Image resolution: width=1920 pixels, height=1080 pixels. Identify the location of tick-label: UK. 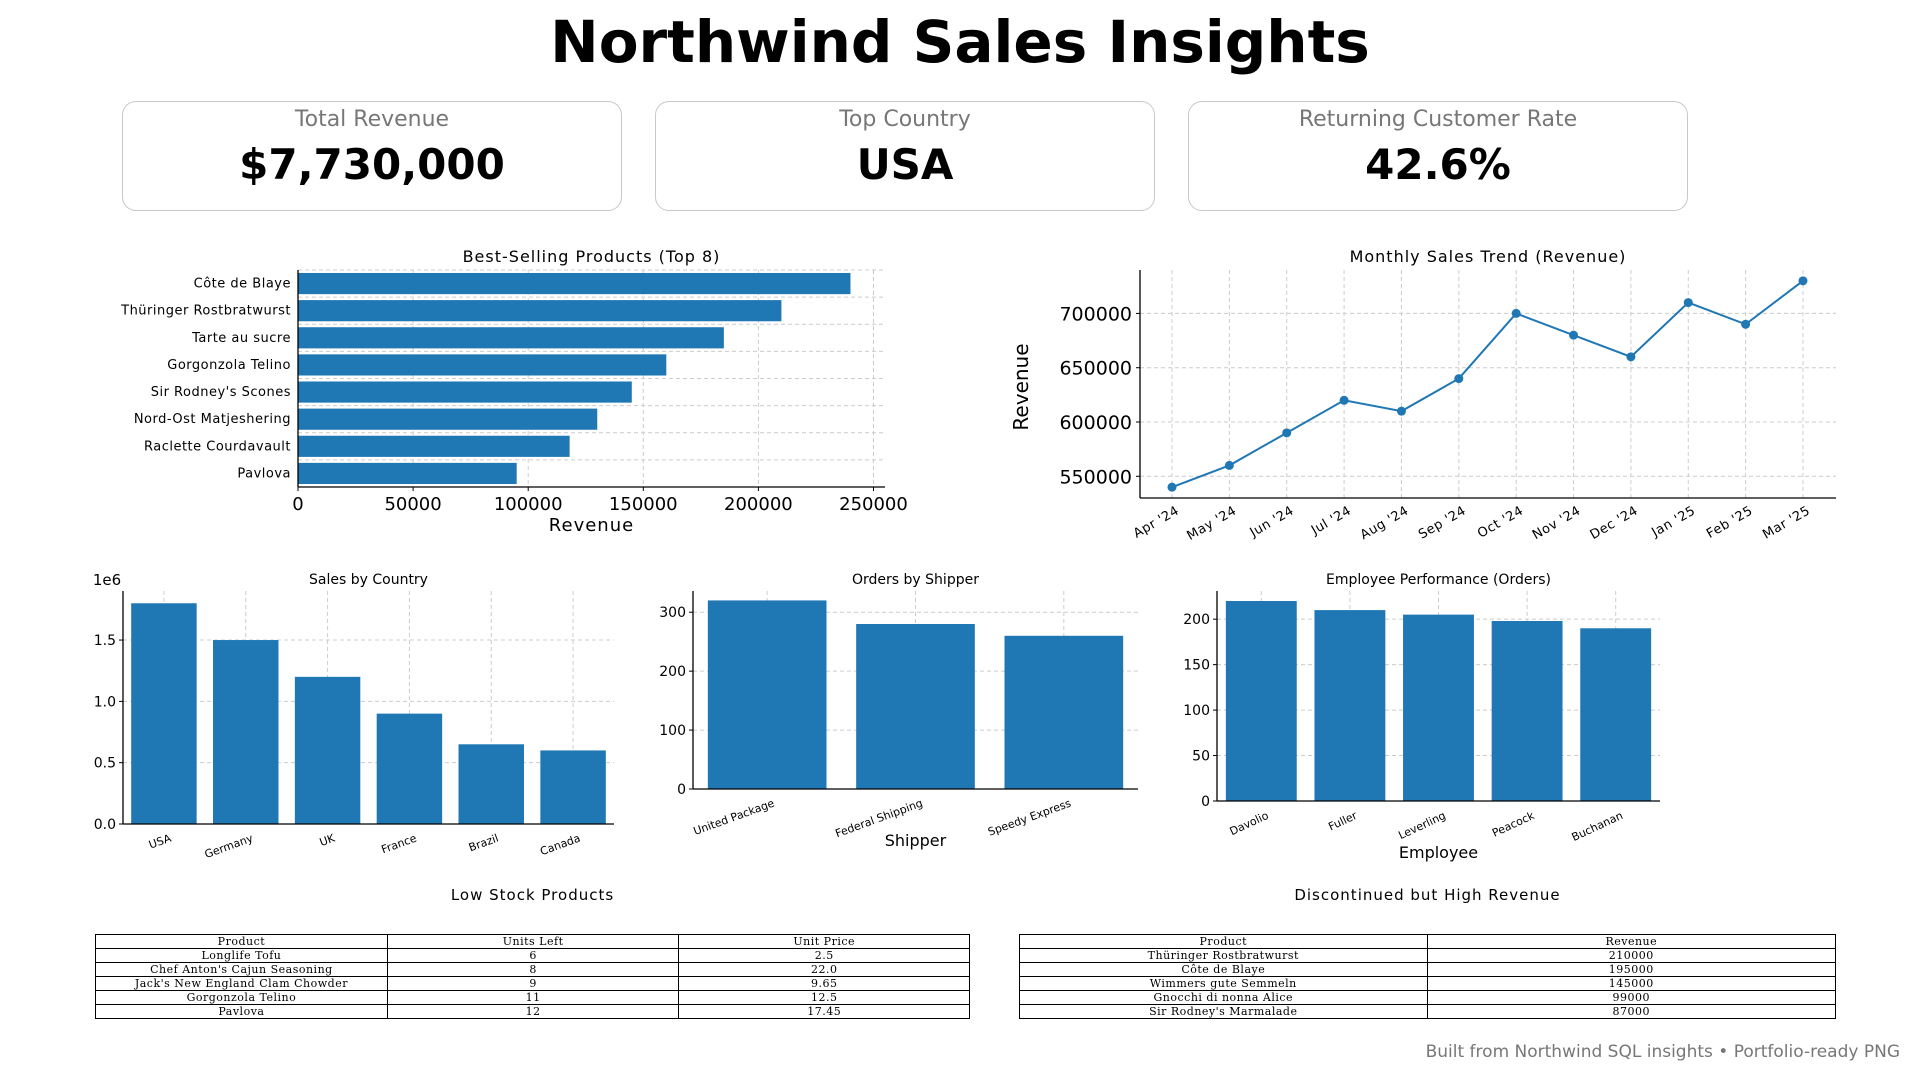
(328, 840).